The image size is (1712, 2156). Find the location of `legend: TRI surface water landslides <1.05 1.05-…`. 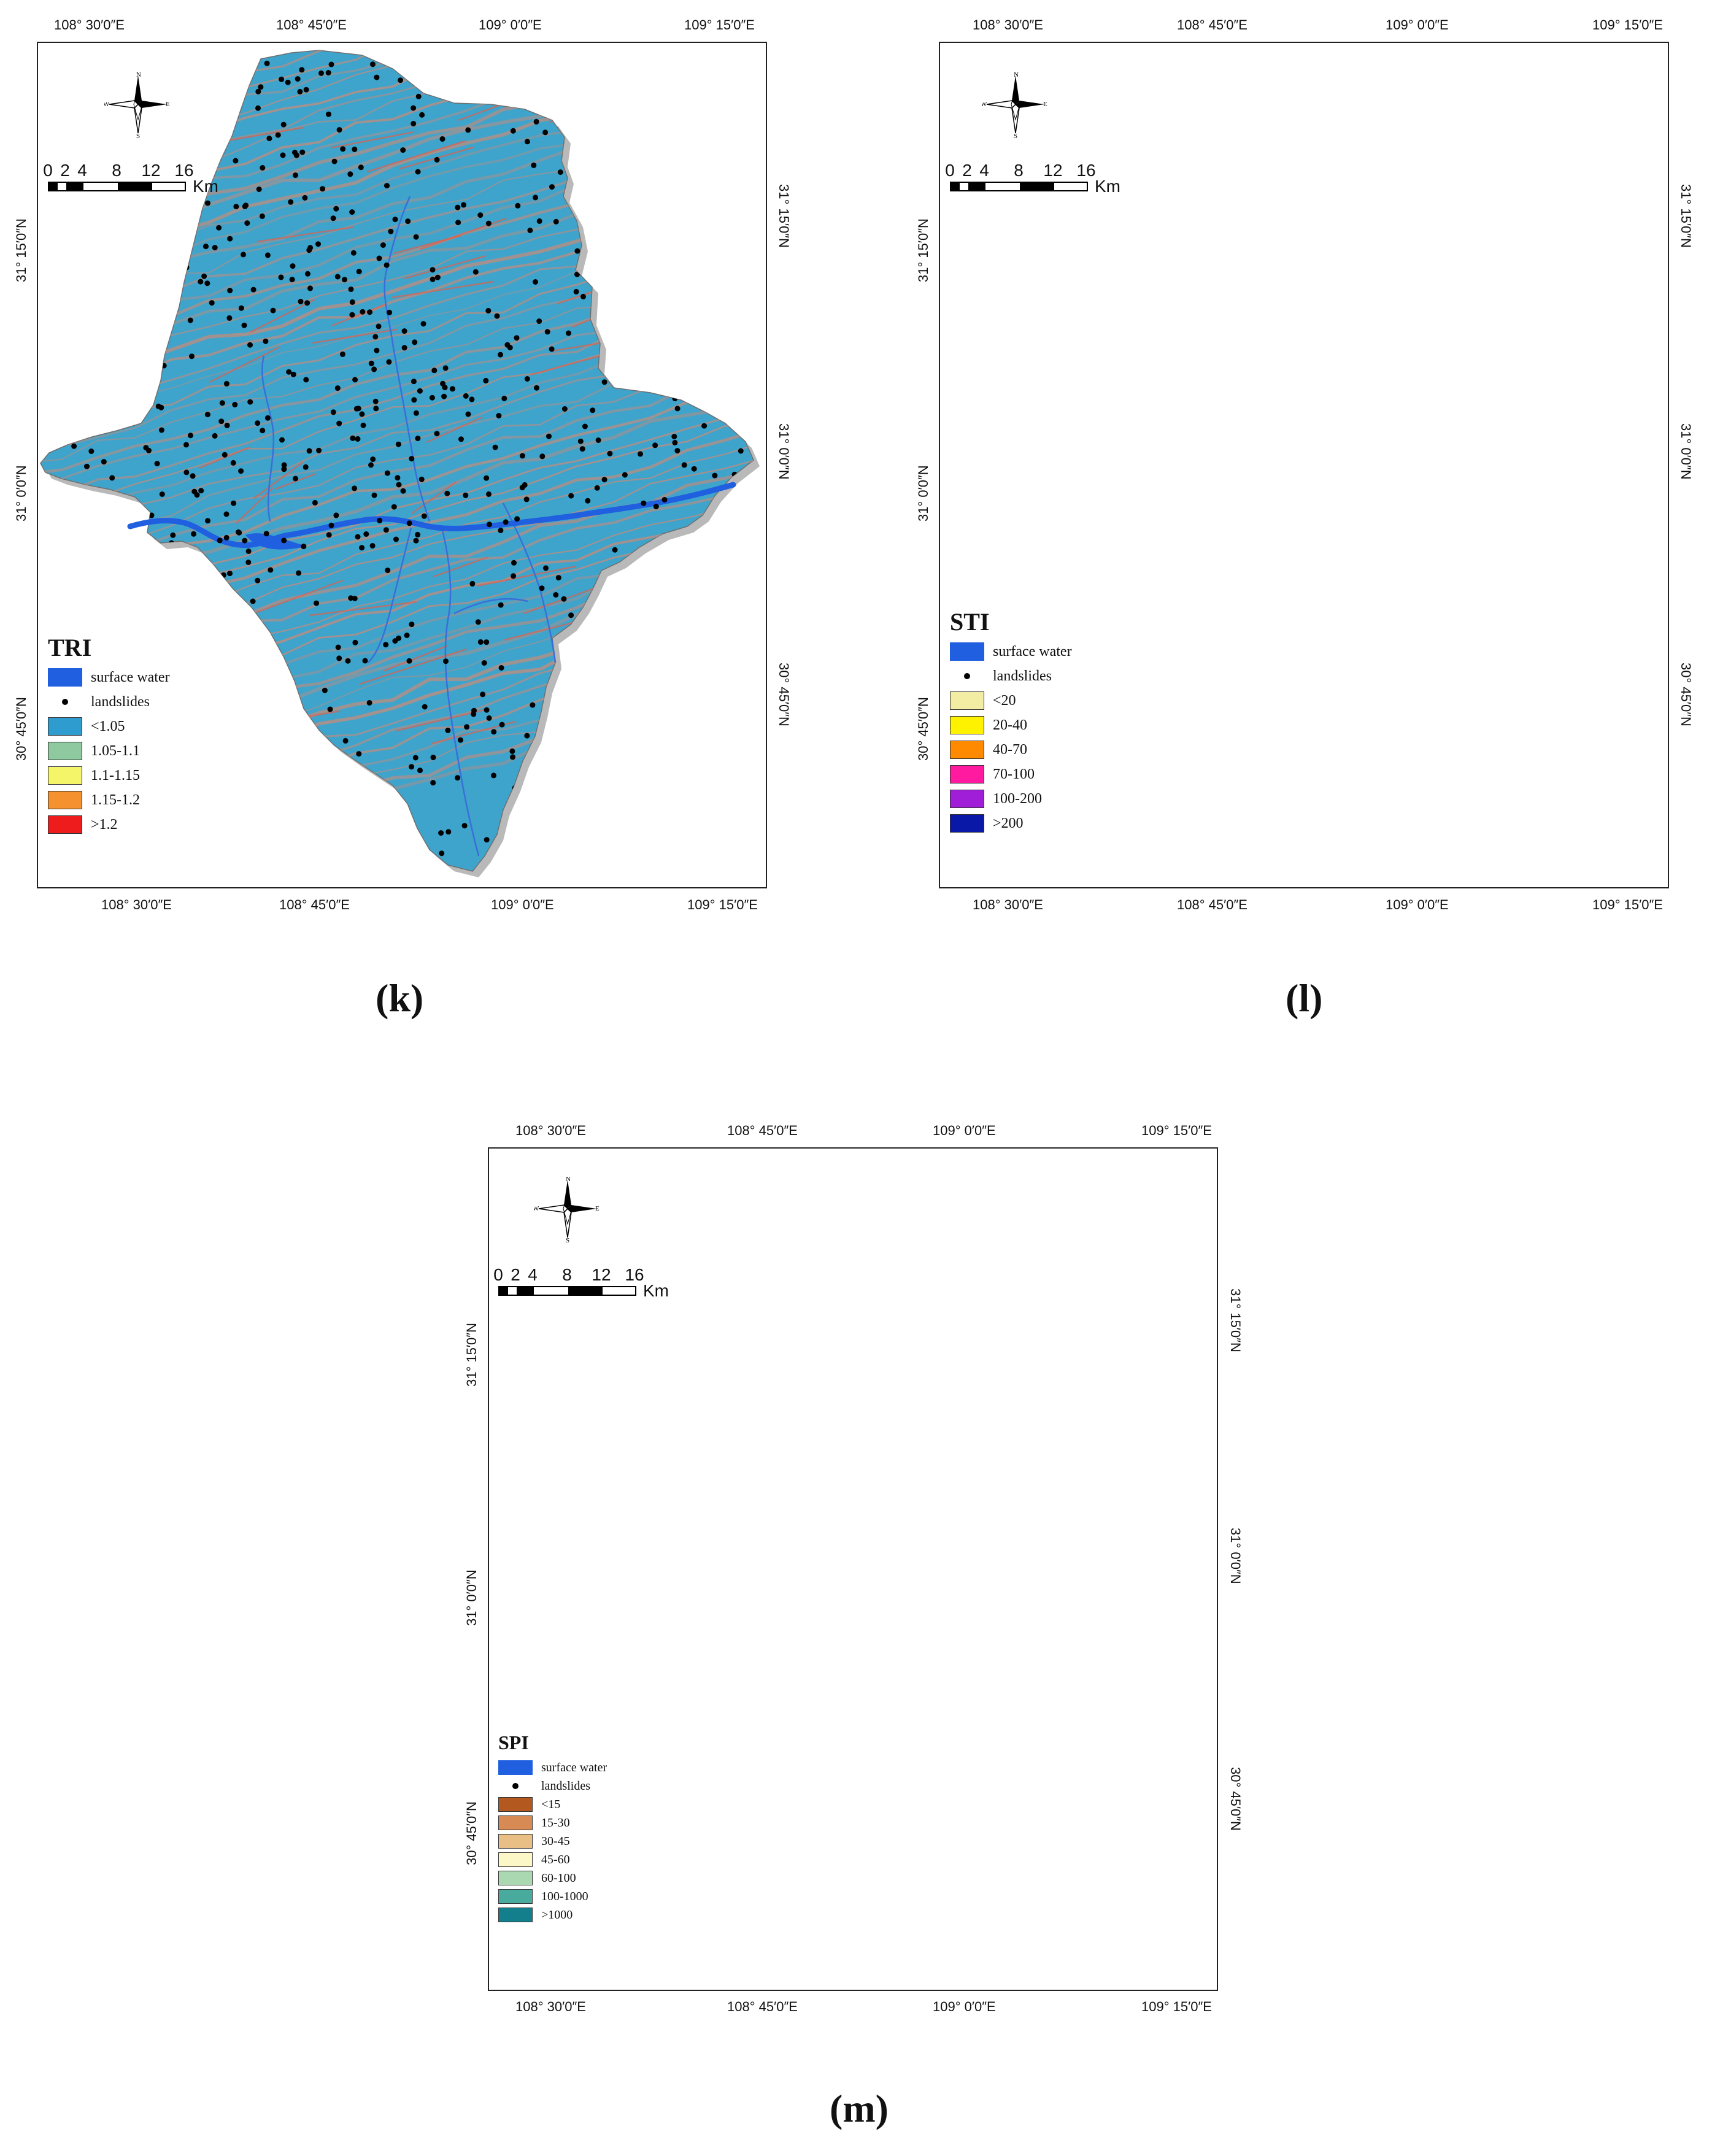

legend: TRI surface water landslides <1.05 1.05-… is located at coordinates (109, 736).